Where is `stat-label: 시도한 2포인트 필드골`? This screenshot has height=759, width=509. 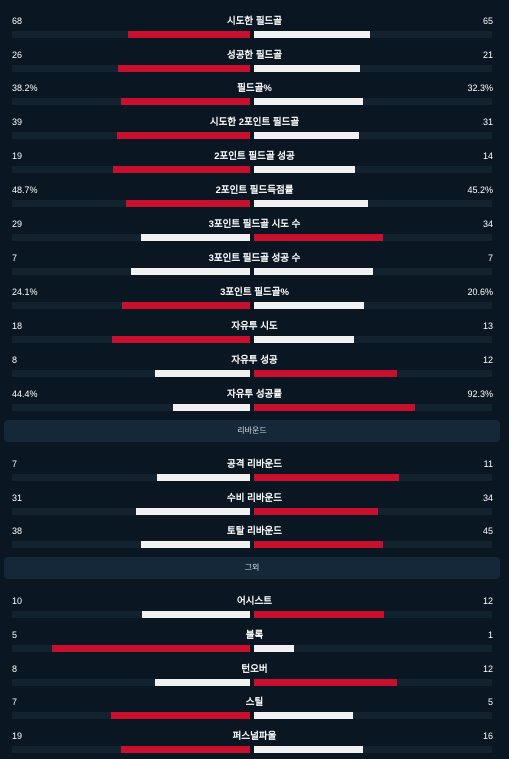
stat-label: 시도한 2포인트 필드골 is located at coordinates (254, 122).